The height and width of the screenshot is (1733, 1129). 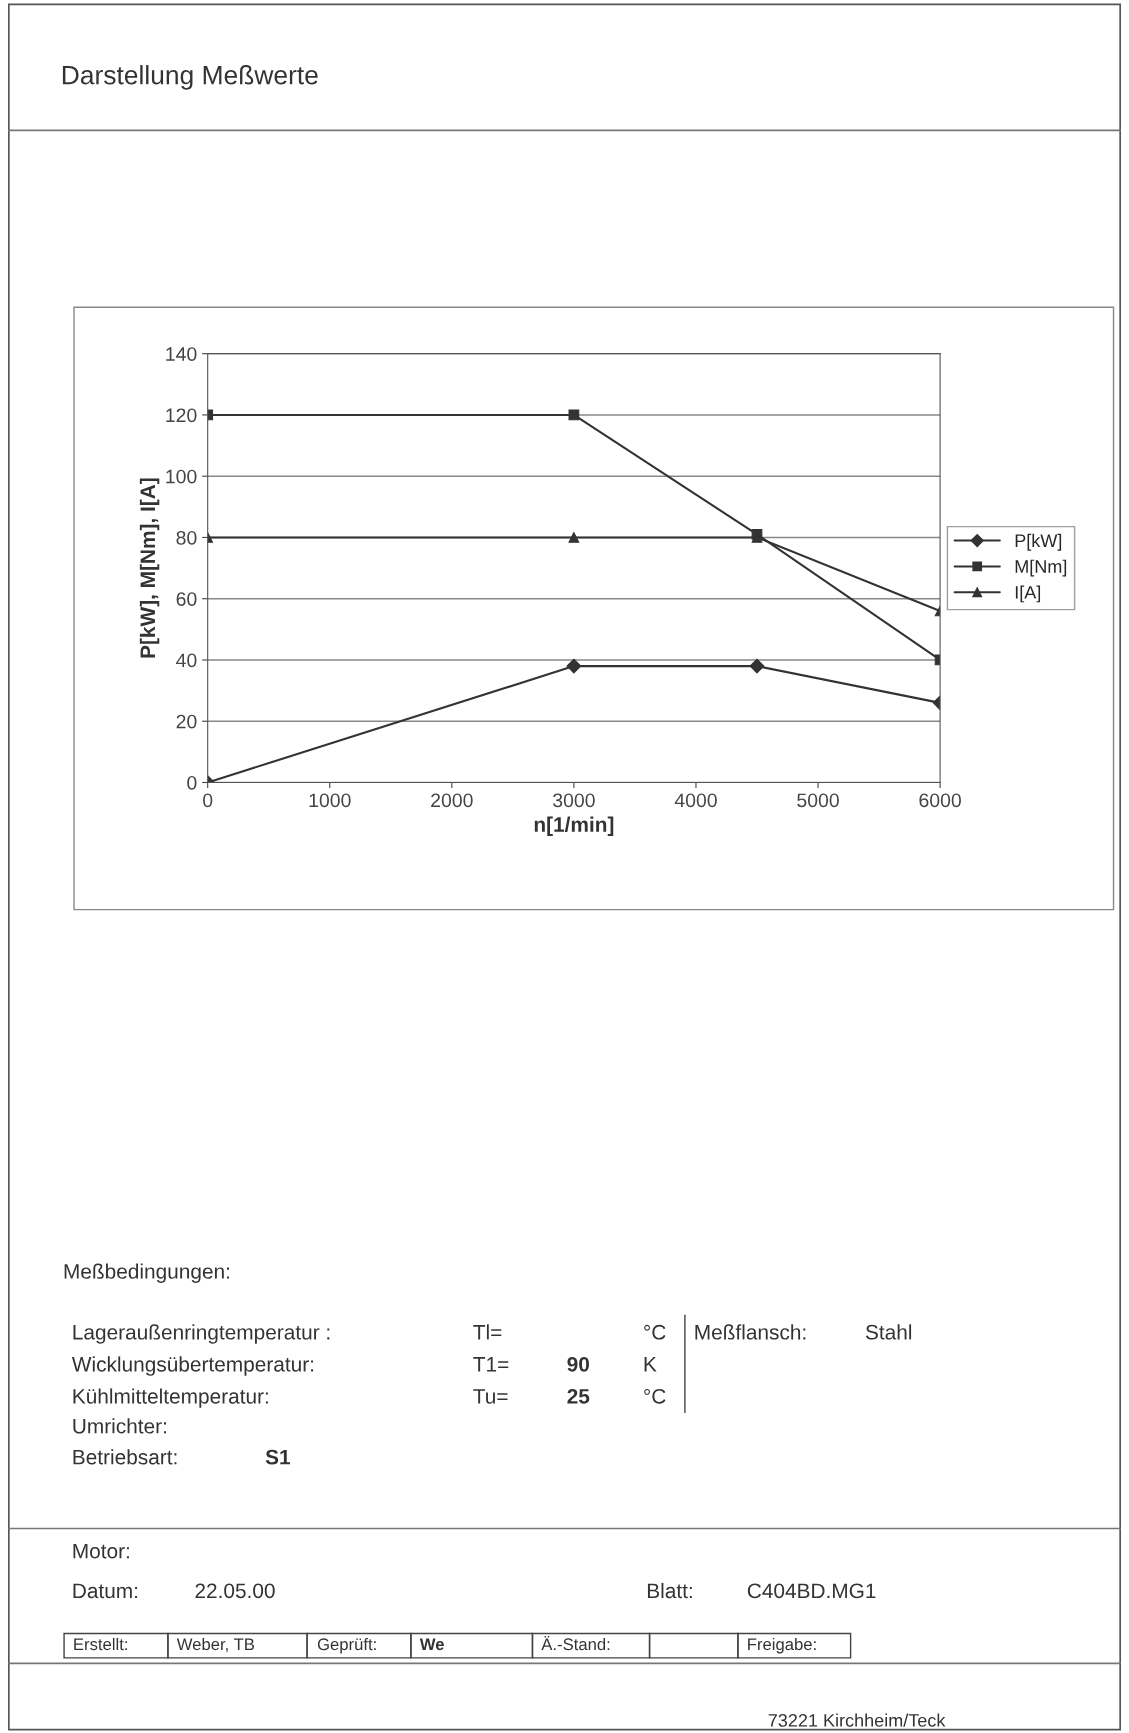 What do you see at coordinates (574, 826) in the screenshot?
I see `x-axis-title: n[1/min]` at bounding box center [574, 826].